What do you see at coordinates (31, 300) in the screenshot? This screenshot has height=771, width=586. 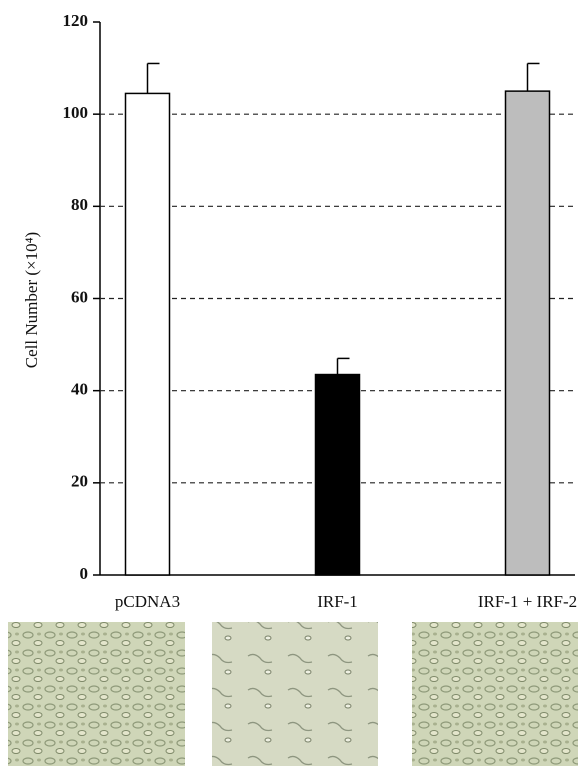 I see `y-axis-label: Cell Number (×10⁴)` at bounding box center [31, 300].